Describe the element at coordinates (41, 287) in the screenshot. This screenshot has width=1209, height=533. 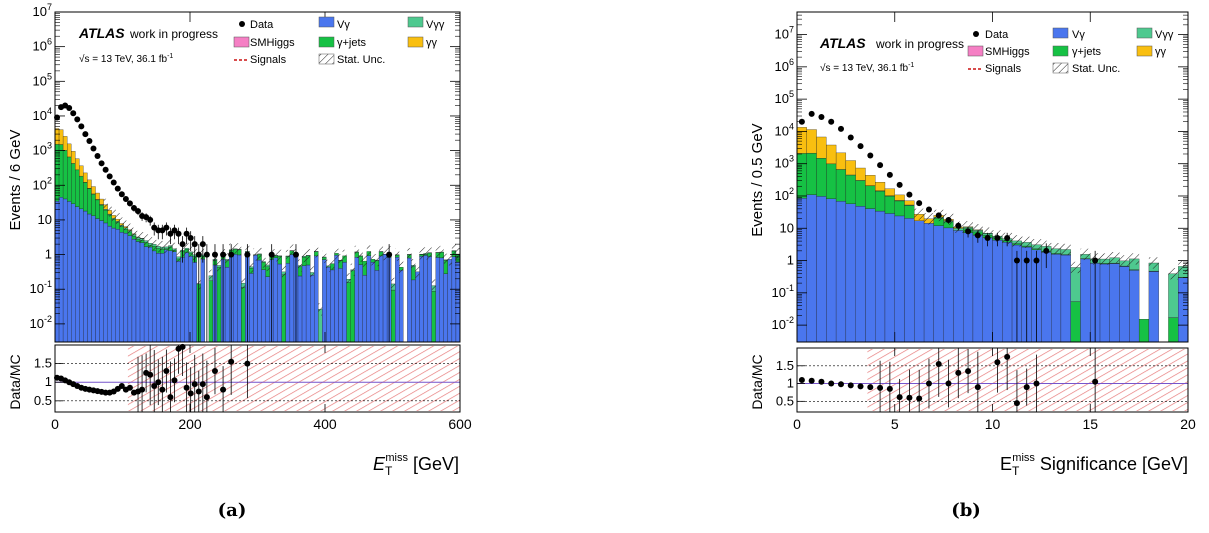
I see `a-ytick-label: 10⁻¹` at that location.